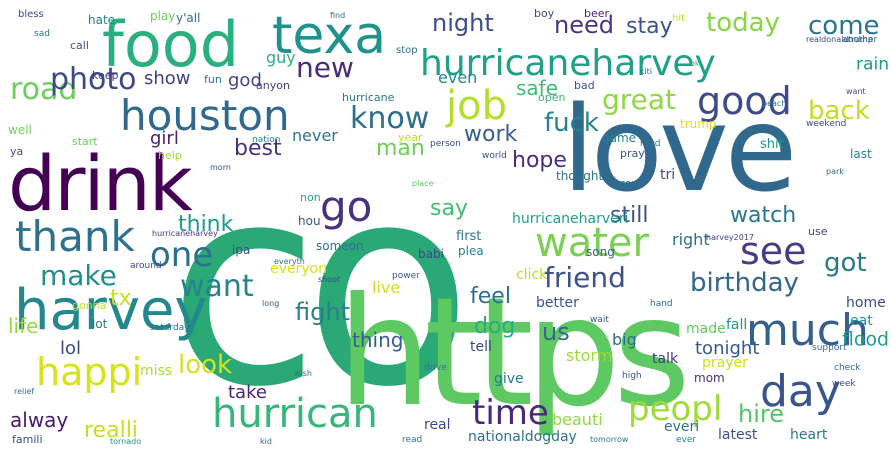  Describe the element at coordinates (585, 277) in the screenshot. I see `word: friend` at that location.